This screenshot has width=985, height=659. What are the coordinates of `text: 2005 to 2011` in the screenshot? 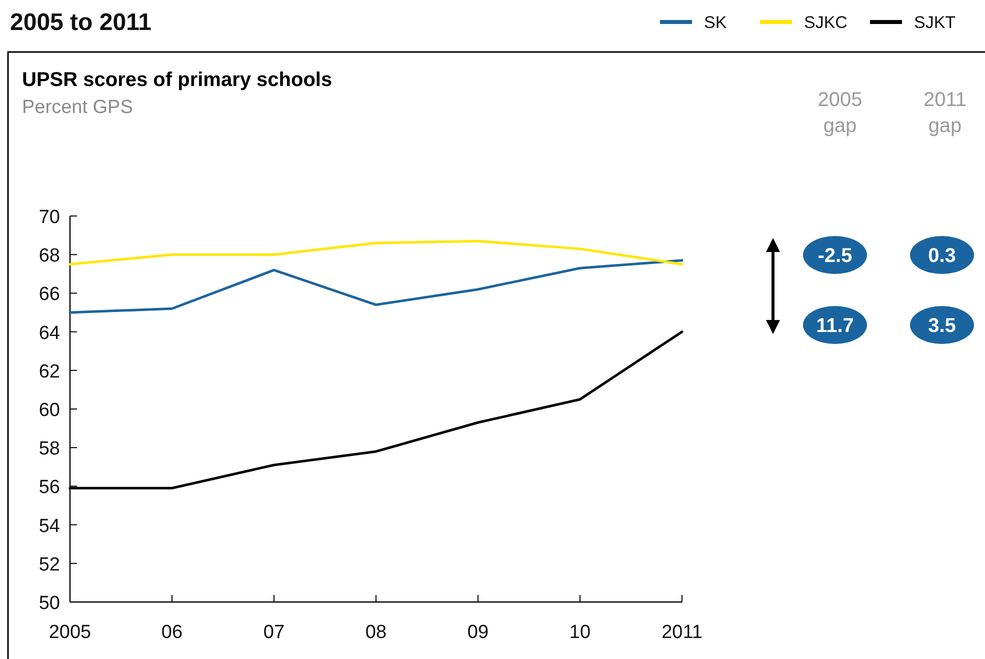 It's located at (81, 22).